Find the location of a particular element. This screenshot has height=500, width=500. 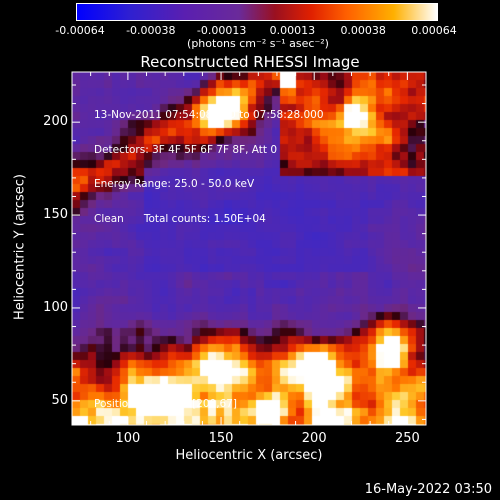

colorbar-tick-label: -0.00064 is located at coordinates (80, 30).